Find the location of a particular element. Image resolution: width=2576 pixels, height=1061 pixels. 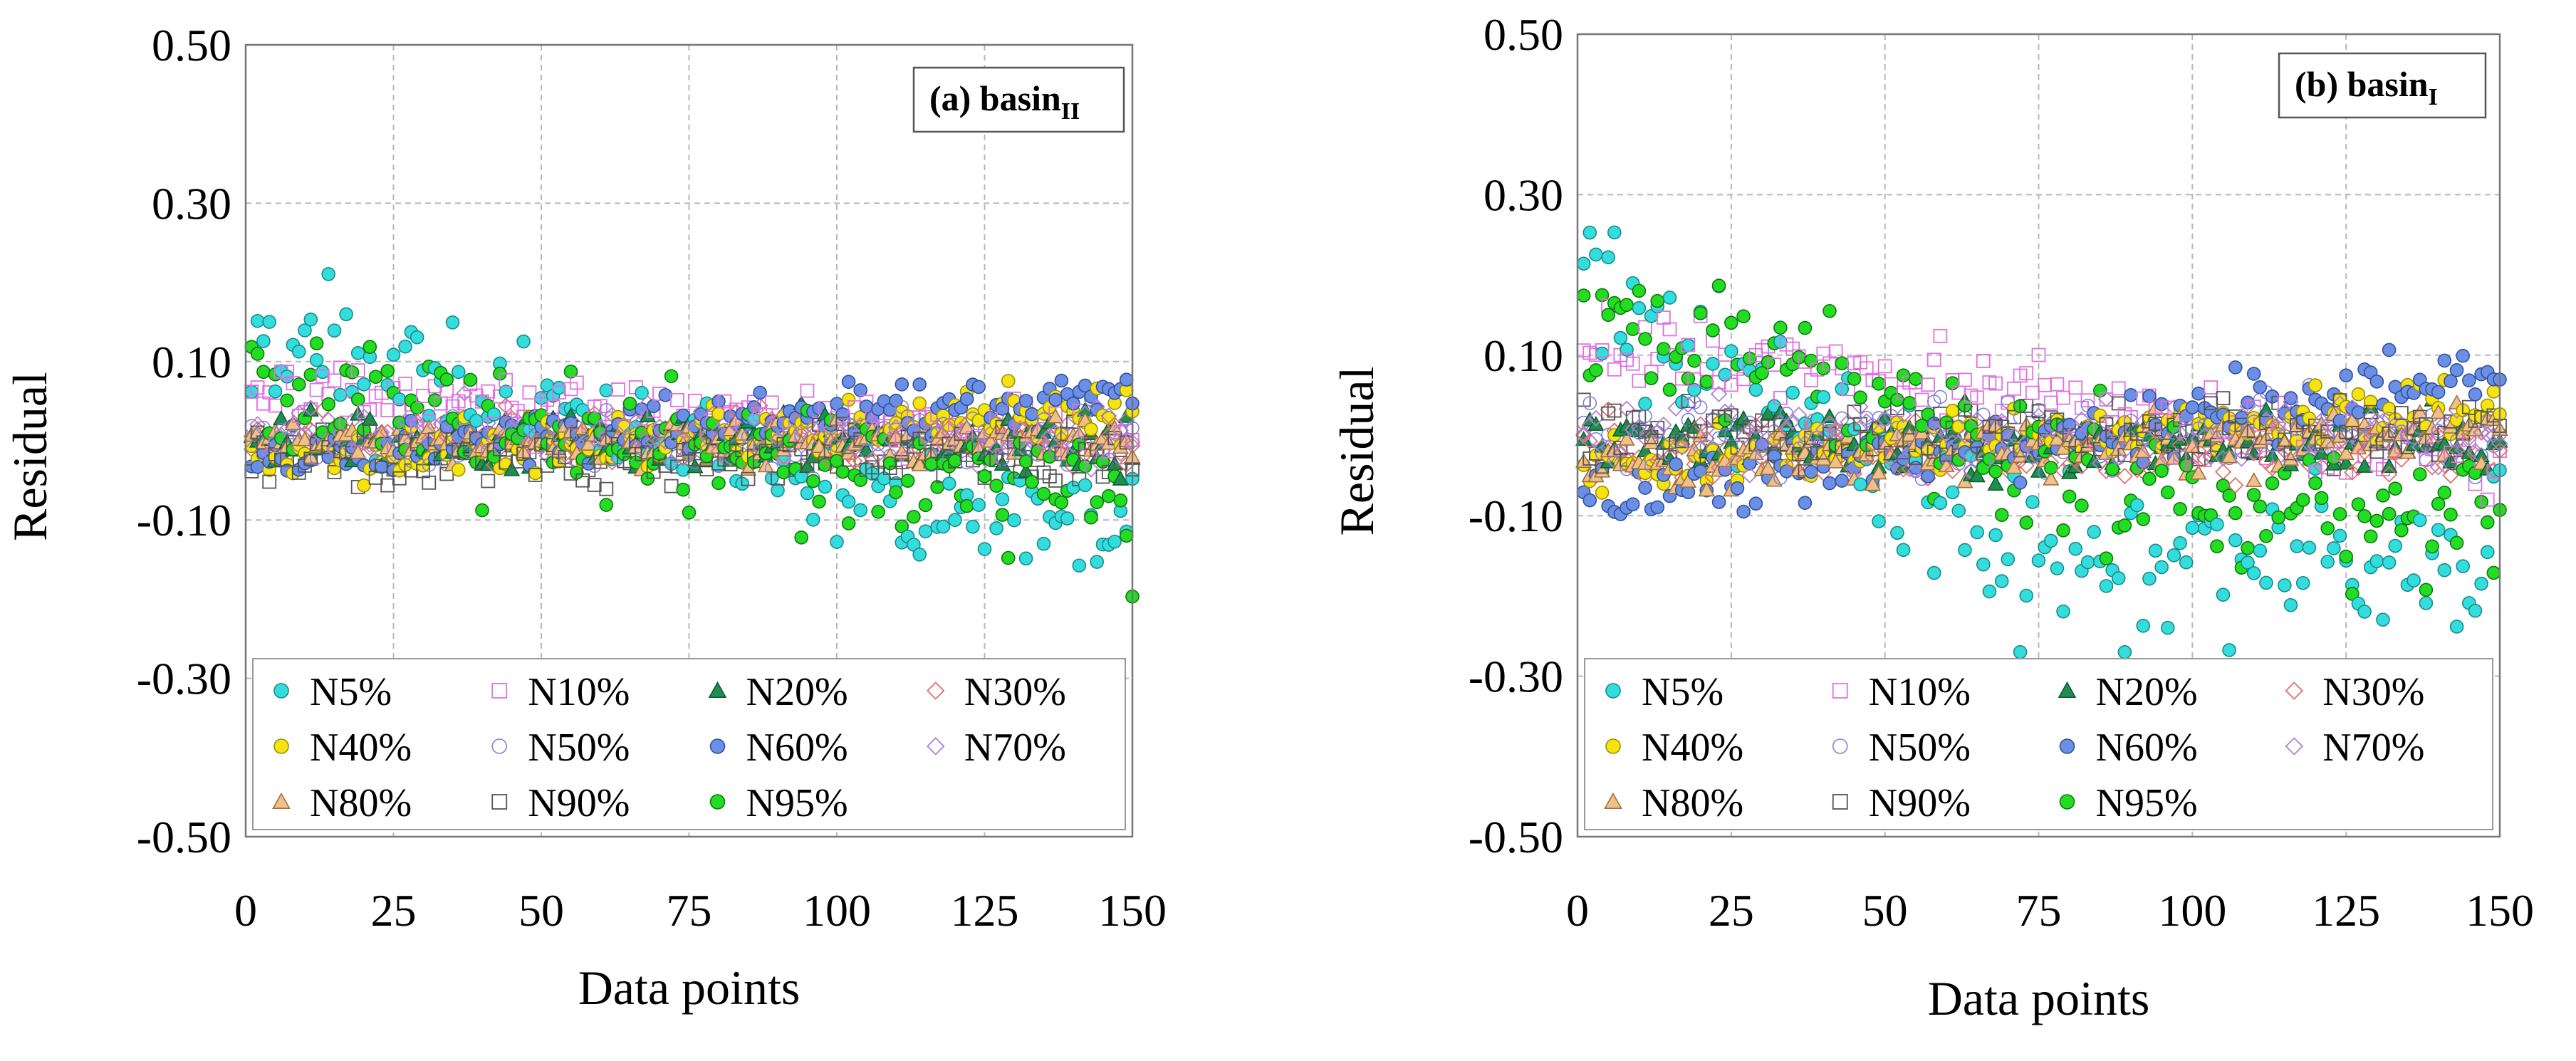

legend-label: N90% is located at coordinates (1920, 803).